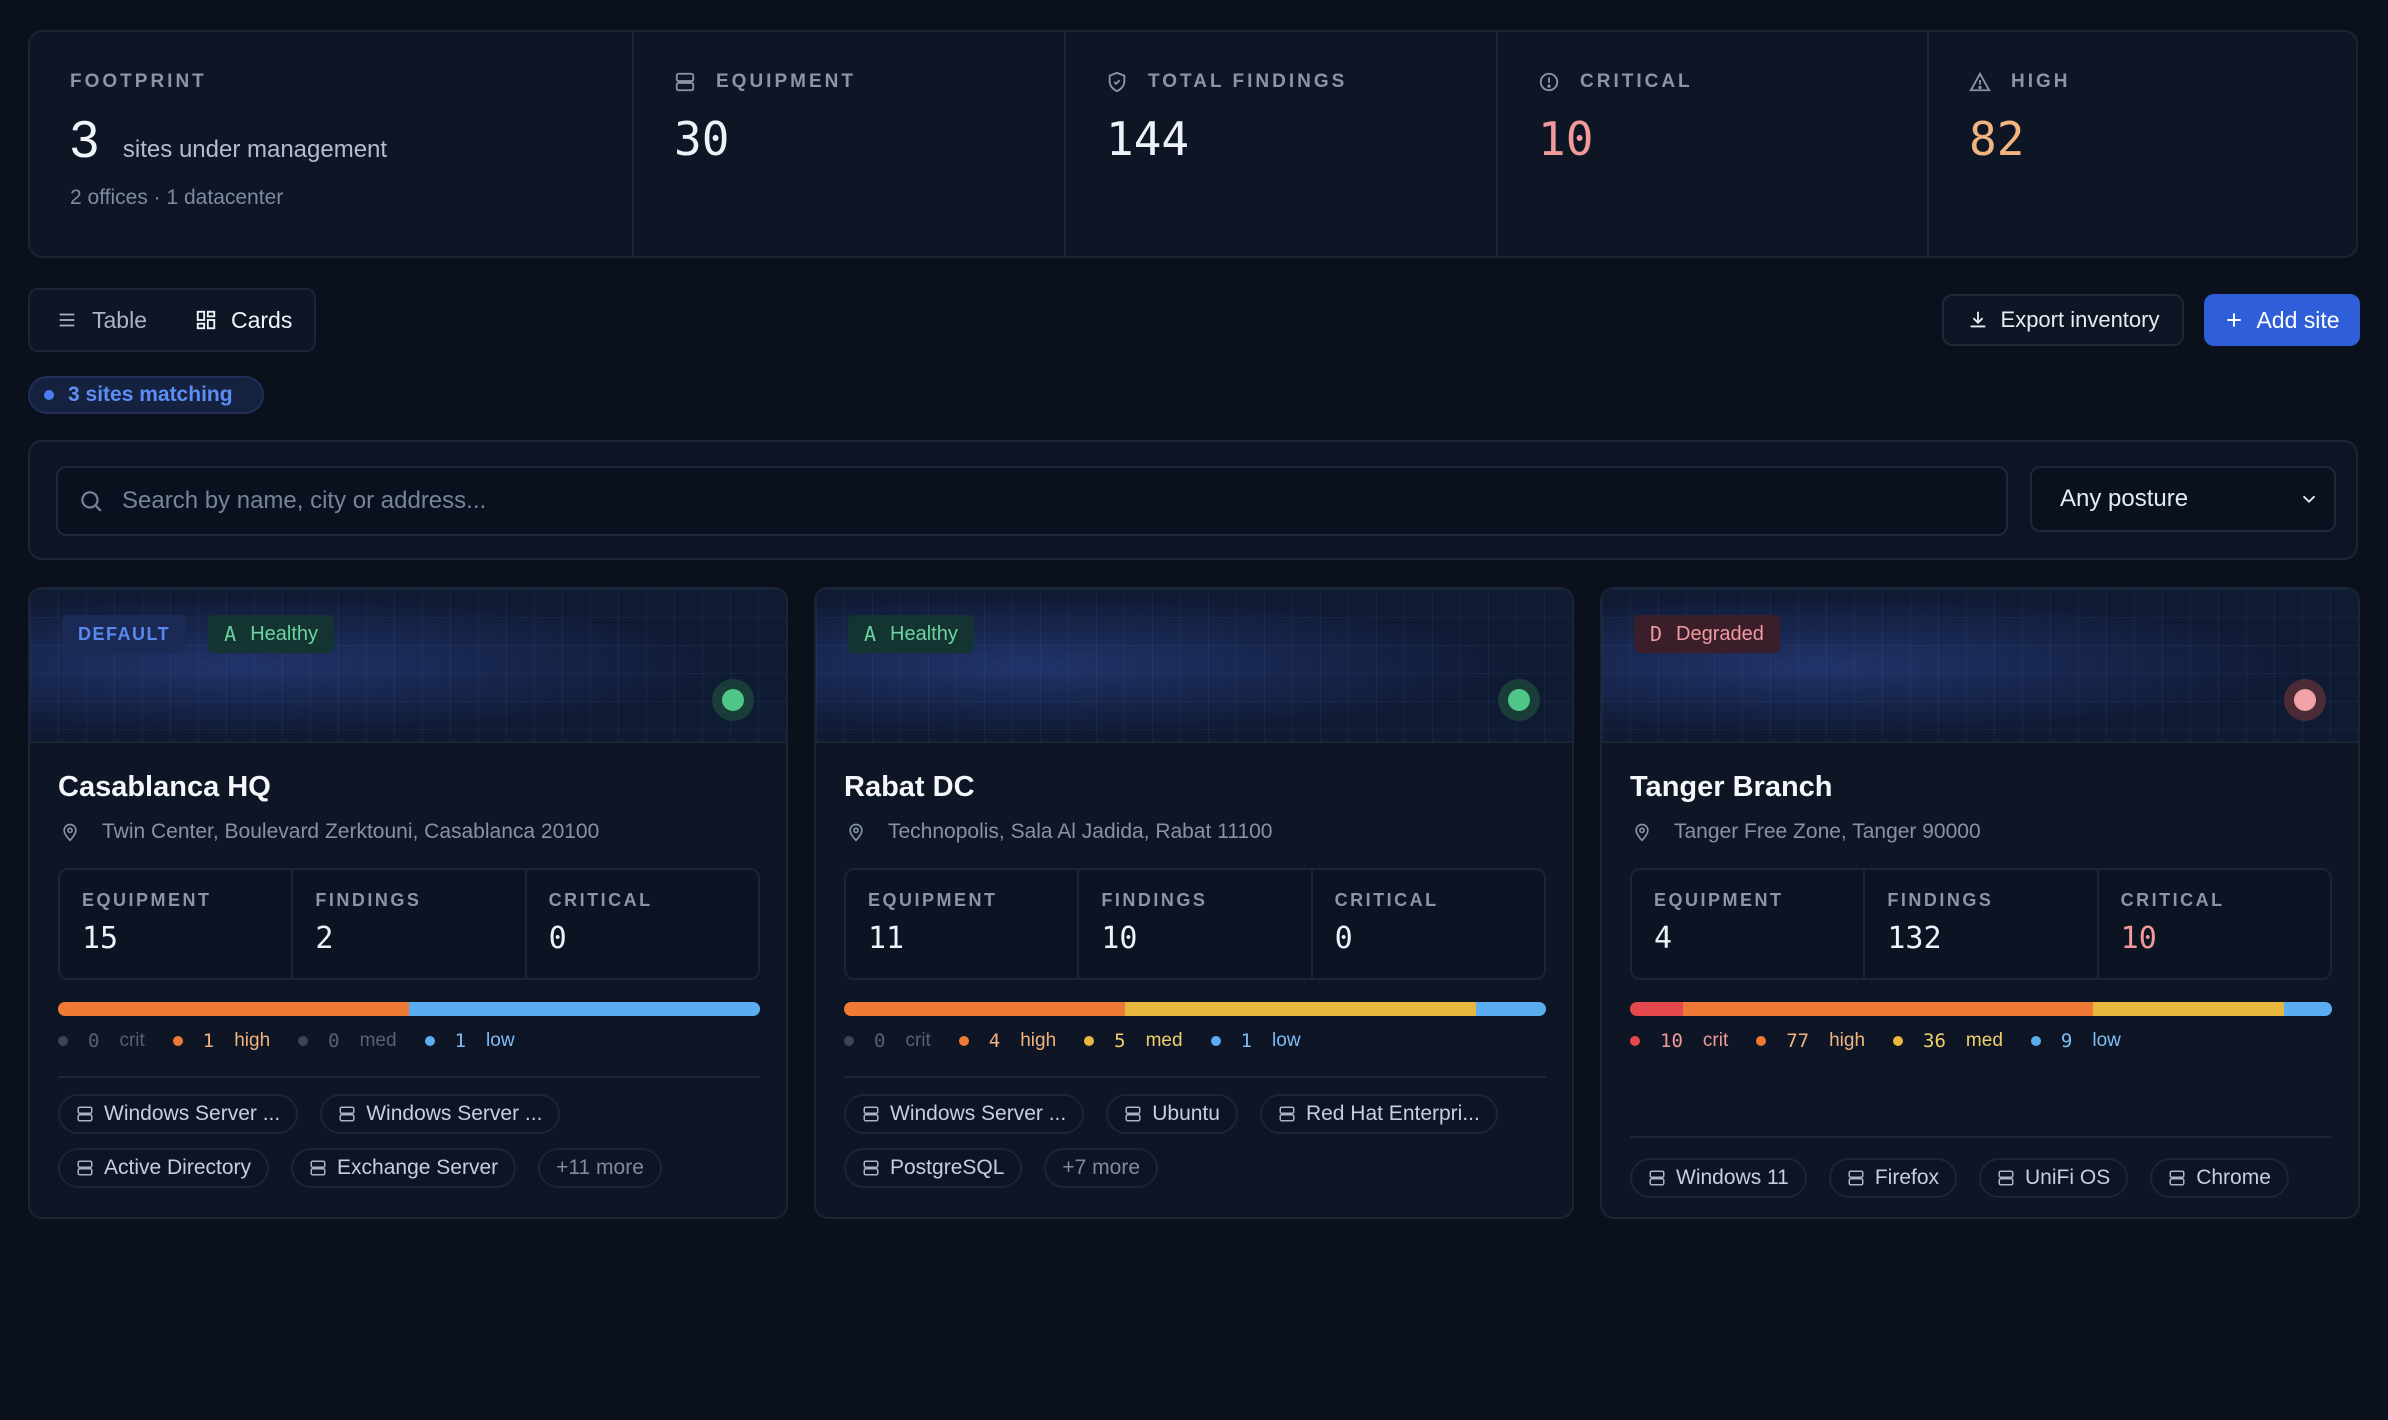 This screenshot has height=1420, width=2388. Describe the element at coordinates (91, 501) in the screenshot. I see `search-icon` at that location.